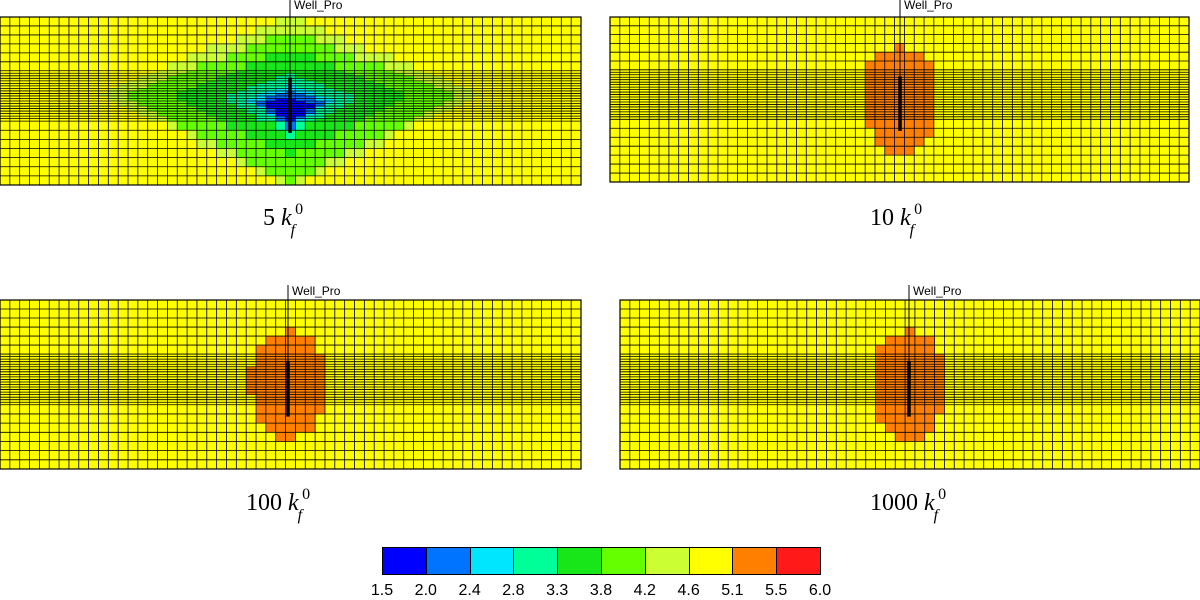 This screenshot has height=600, width=1200. What do you see at coordinates (732, 590) in the screenshot?
I see `legend-tick-label: 5.1` at bounding box center [732, 590].